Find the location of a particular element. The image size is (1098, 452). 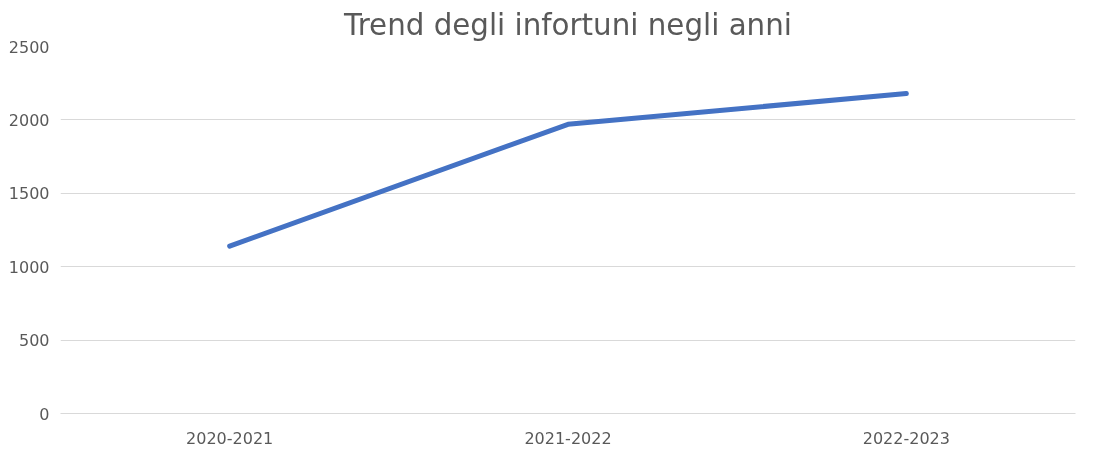

y-tick-label: 2000 is located at coordinates (29, 120).